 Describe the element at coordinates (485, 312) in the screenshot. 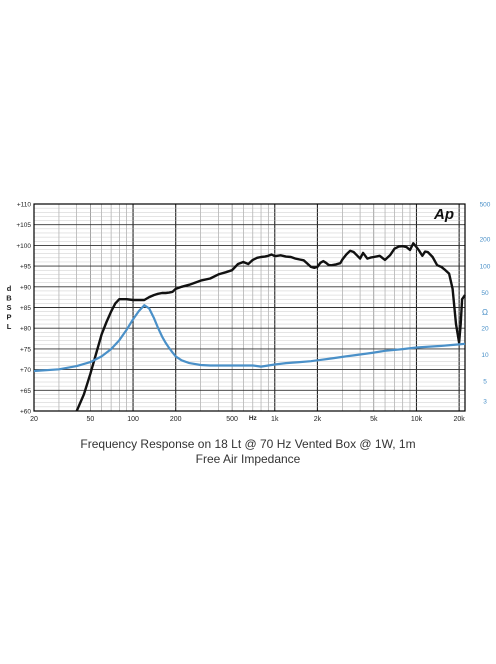

I see `y-right-axis-label: Ω` at that location.